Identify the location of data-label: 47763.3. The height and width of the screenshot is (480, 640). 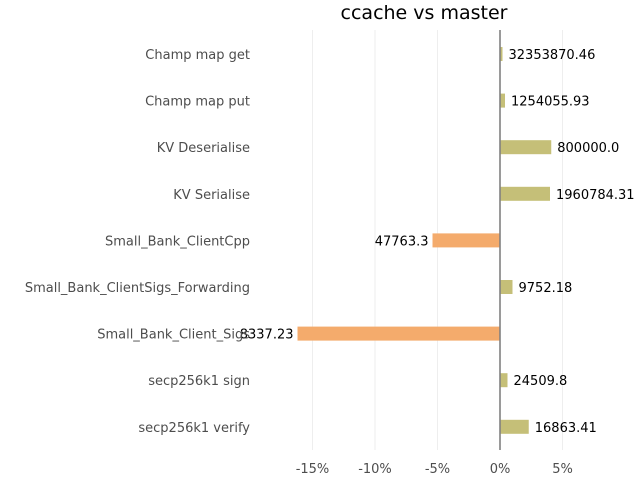
(402, 241).